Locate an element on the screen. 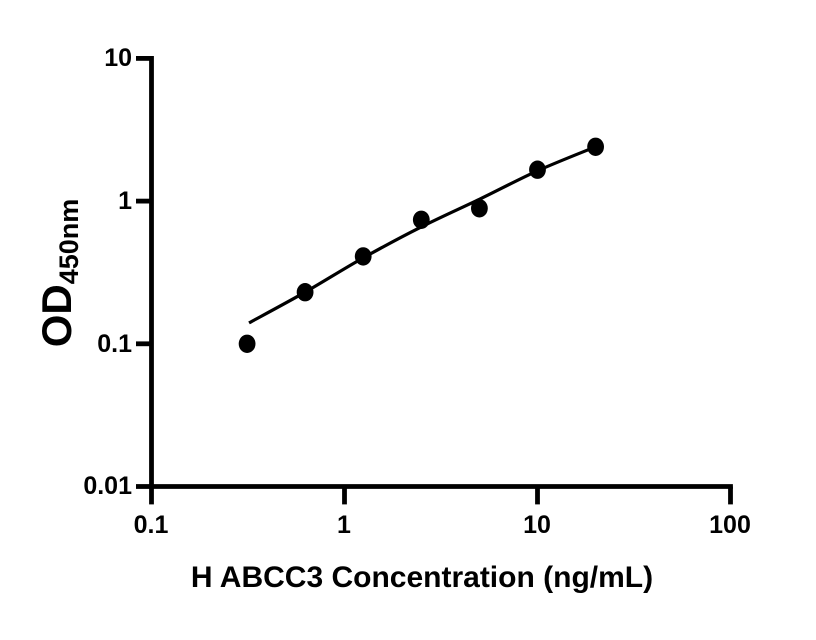  y-tick-label-0-1: 0.1 is located at coordinates (114, 344).